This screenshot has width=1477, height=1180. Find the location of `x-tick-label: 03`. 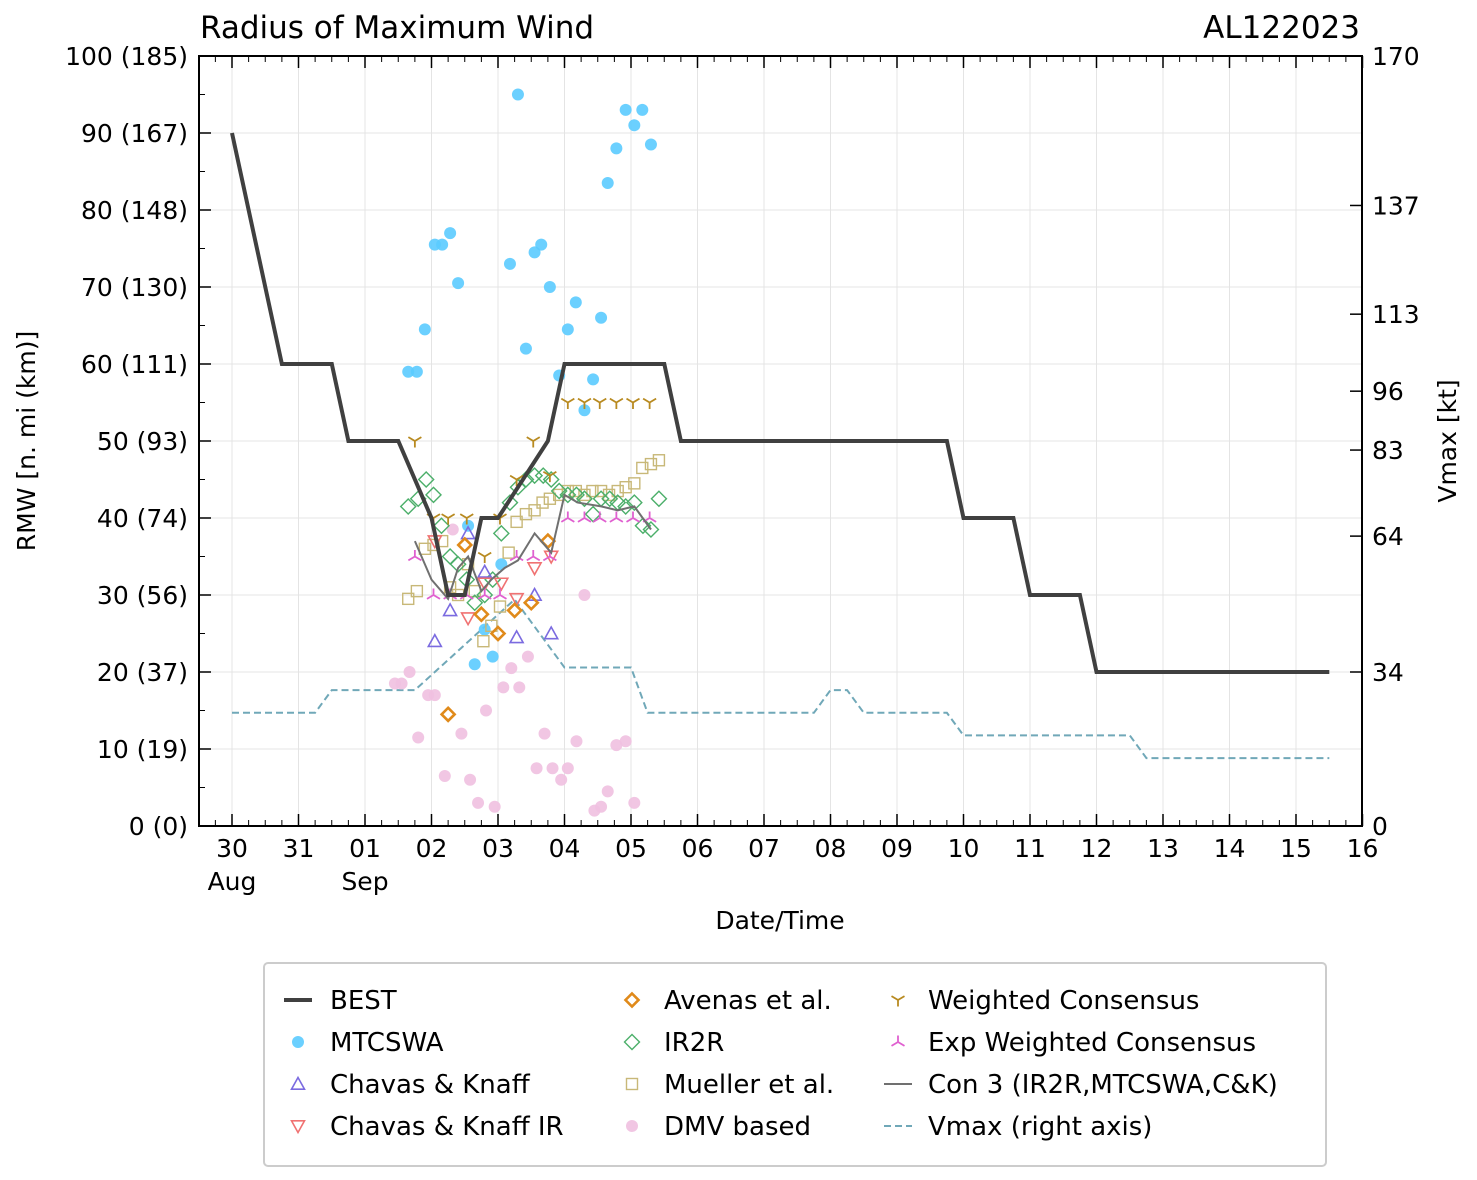

x-tick-label: 03 is located at coordinates (498, 848).